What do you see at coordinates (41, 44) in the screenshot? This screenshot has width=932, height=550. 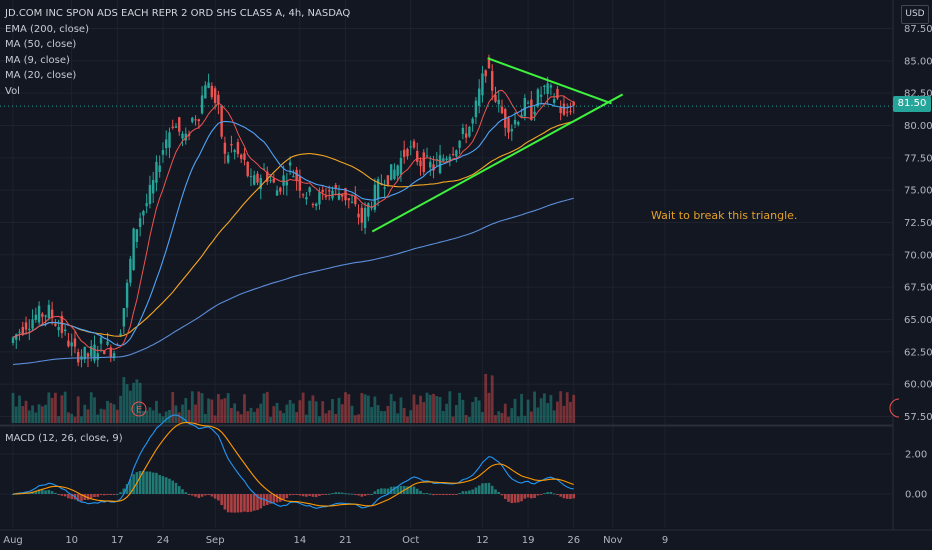 I see `legend-ma50: MA (50, close)` at bounding box center [41, 44].